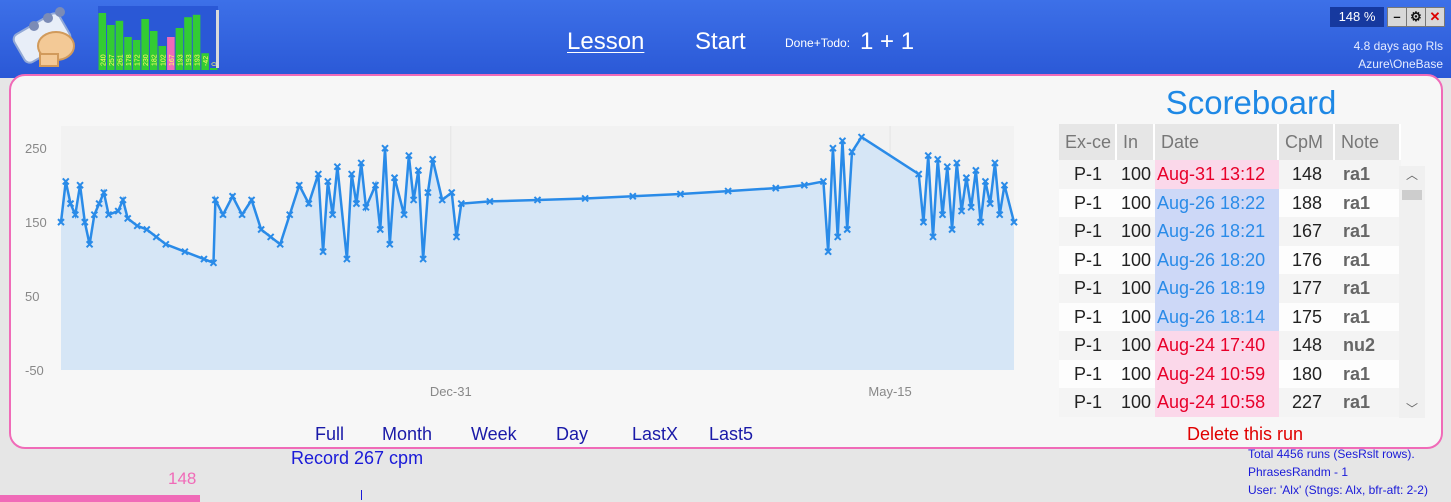  What do you see at coordinates (330, 434) in the screenshot?
I see `range-full-link: Full` at bounding box center [330, 434].